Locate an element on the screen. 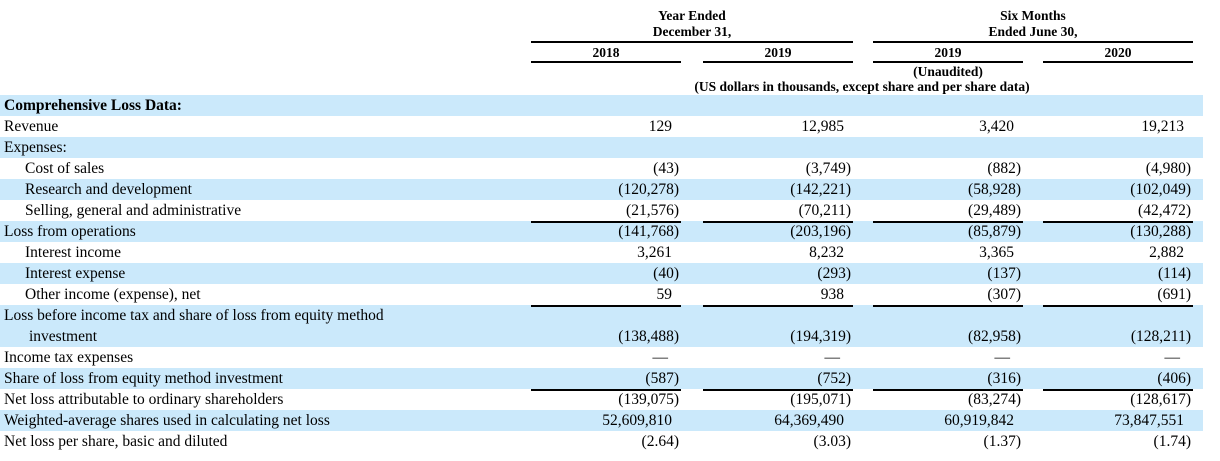 The image size is (1220, 461). table-header-unaudited-row: (Unaudited) is located at coordinates (601, 71).